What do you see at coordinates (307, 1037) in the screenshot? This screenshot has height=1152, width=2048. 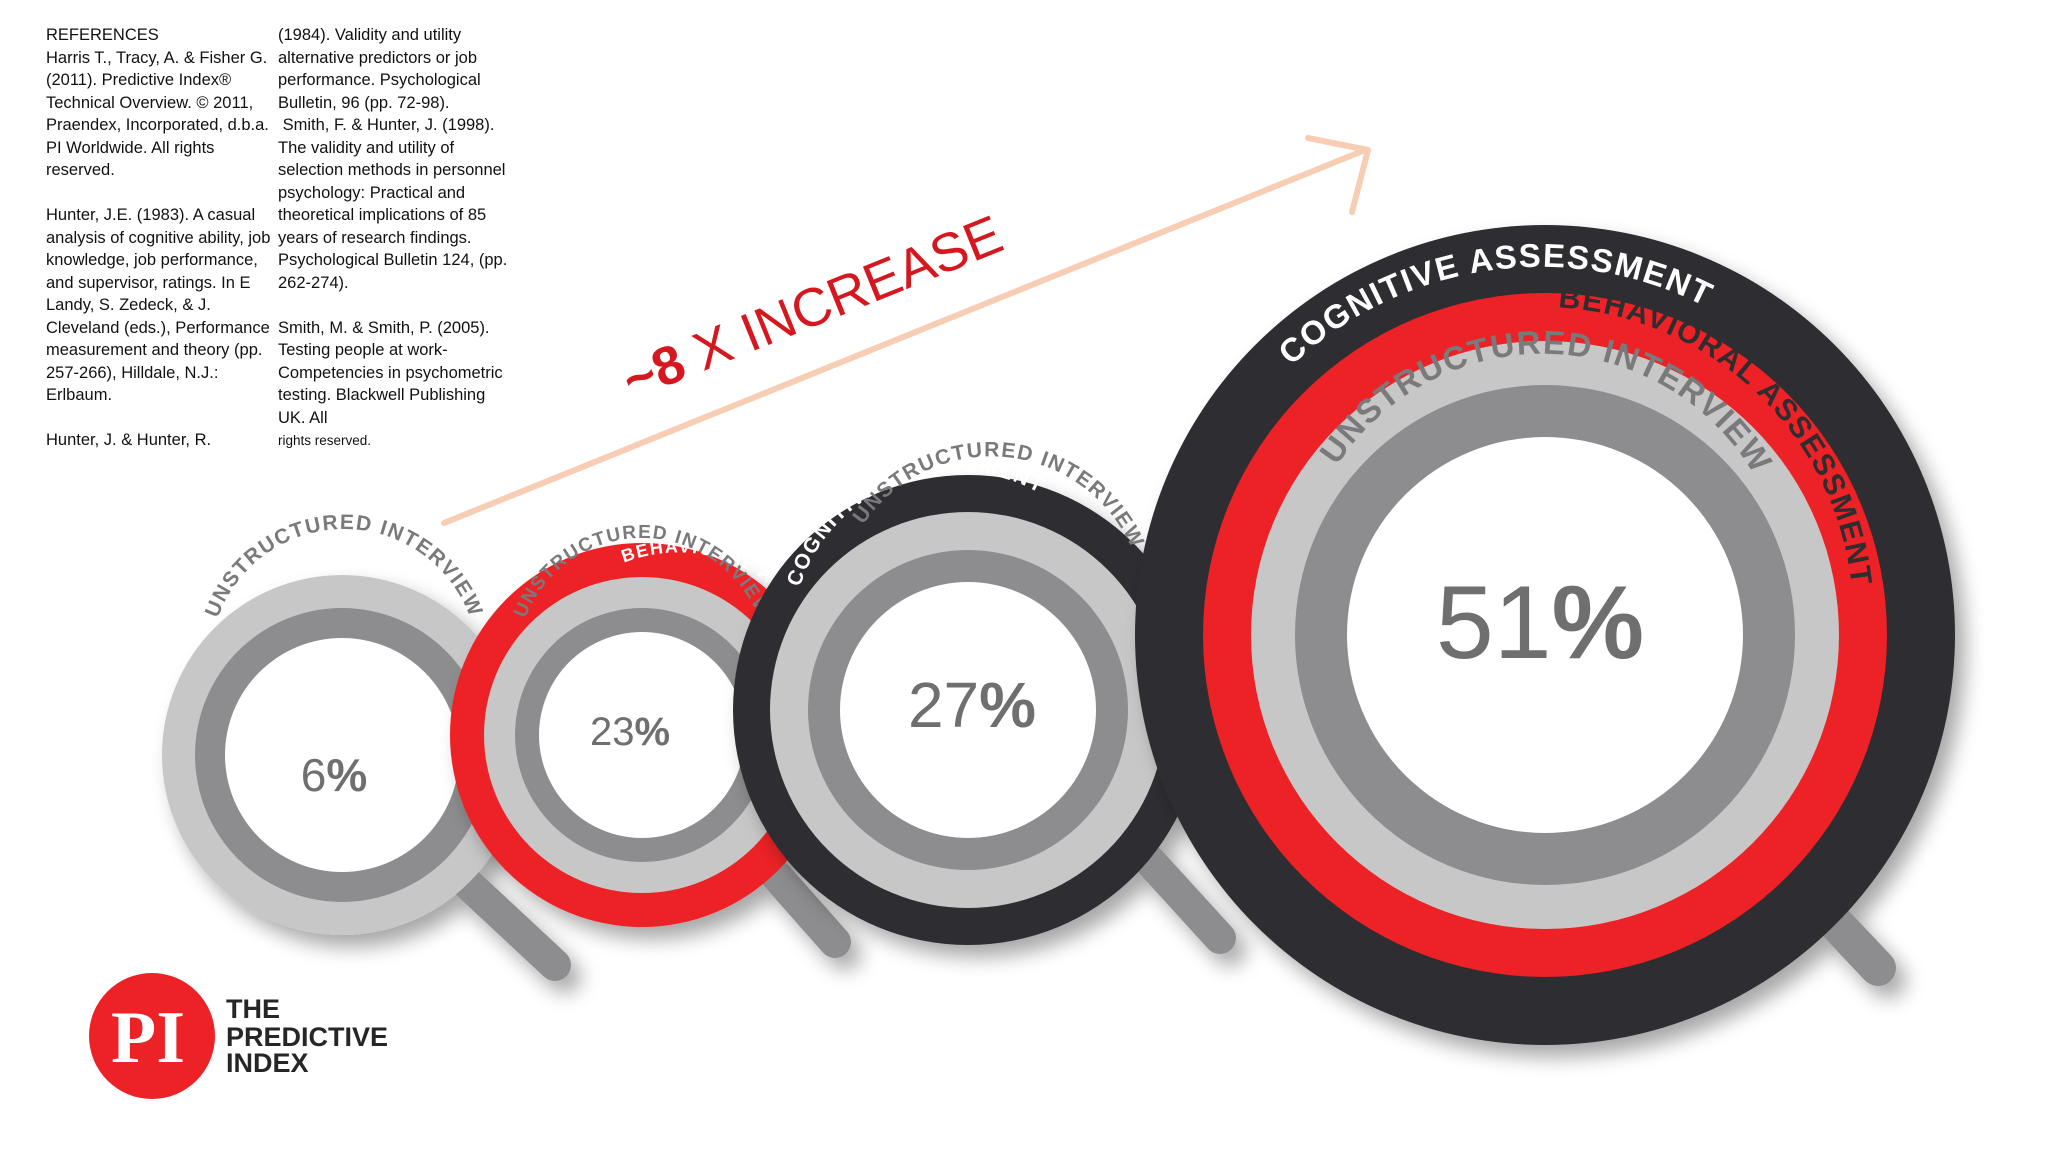 I see `logo-line-2: PREDICTIVE` at bounding box center [307, 1037].